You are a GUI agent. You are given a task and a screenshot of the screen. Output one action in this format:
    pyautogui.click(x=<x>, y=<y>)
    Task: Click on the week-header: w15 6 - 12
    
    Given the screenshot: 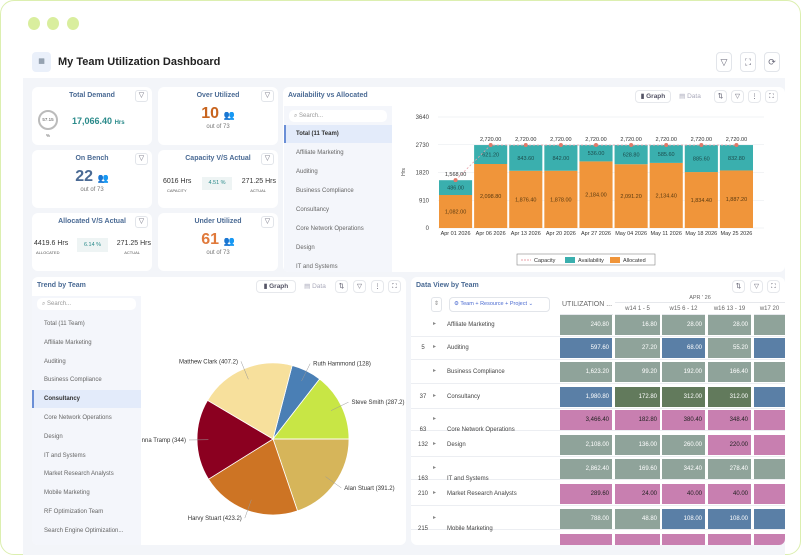 What is the action you would take?
    pyautogui.click(x=683, y=309)
    